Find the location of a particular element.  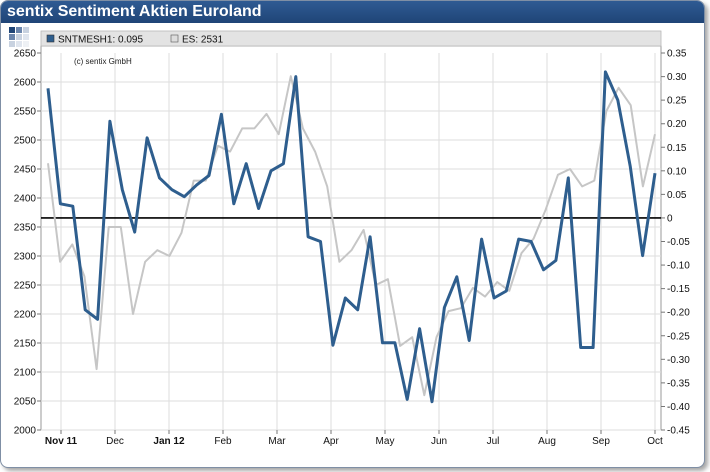

sentix-logo-icon is located at coordinates (19, 37).